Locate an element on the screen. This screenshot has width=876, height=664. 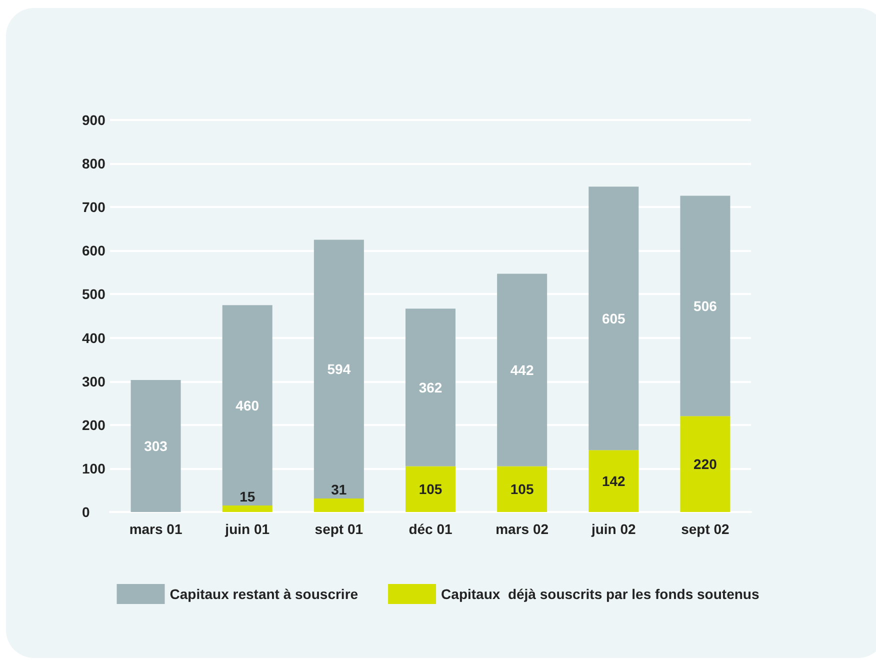
data-label: 442 is located at coordinates (522, 370).